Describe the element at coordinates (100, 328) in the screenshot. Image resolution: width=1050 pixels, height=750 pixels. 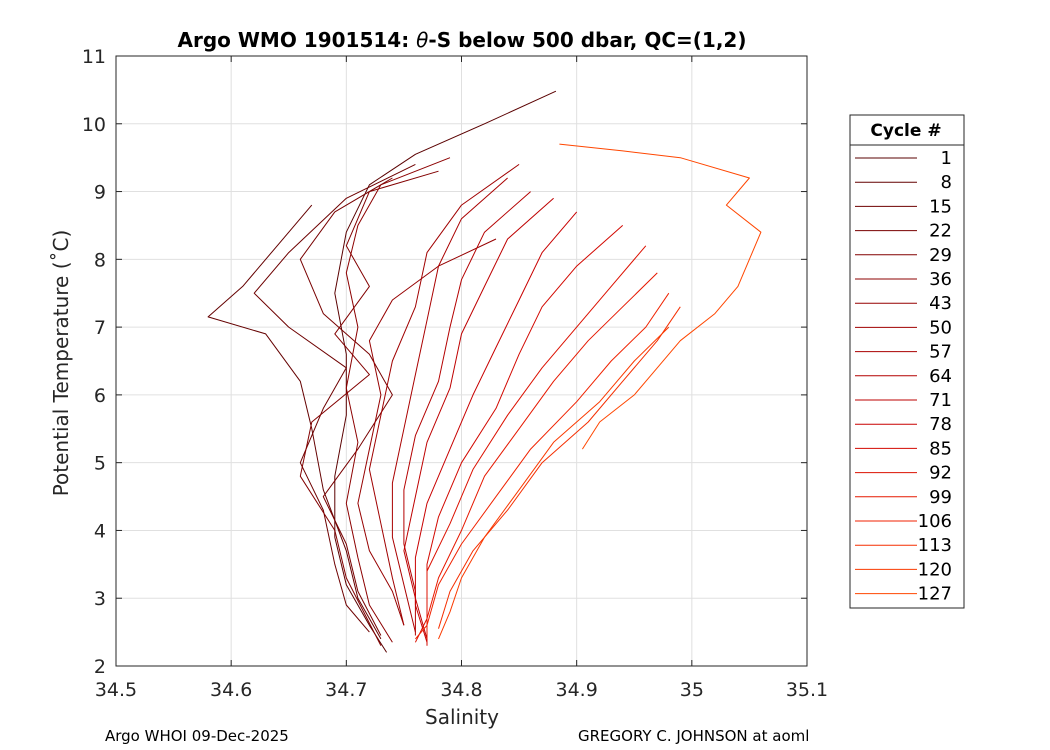
I see `y-tick-label: 7` at that location.